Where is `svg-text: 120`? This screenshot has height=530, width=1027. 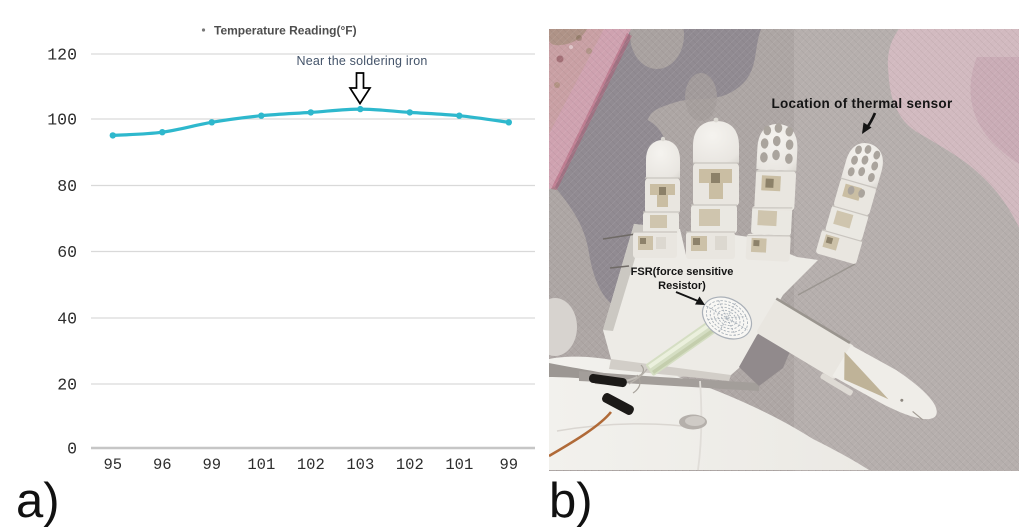 svg-text: 120 is located at coordinates (62, 55).